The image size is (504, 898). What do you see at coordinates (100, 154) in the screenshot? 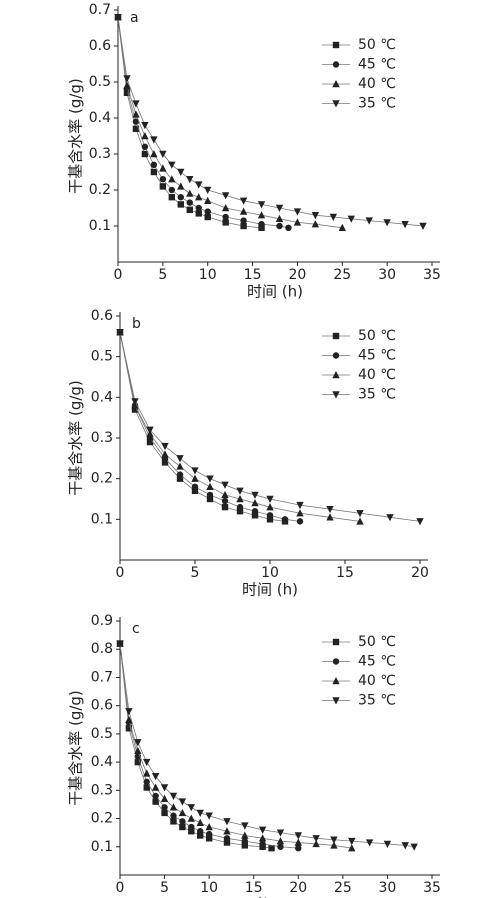
I see `y-tick-label: 0.3` at bounding box center [100, 154].